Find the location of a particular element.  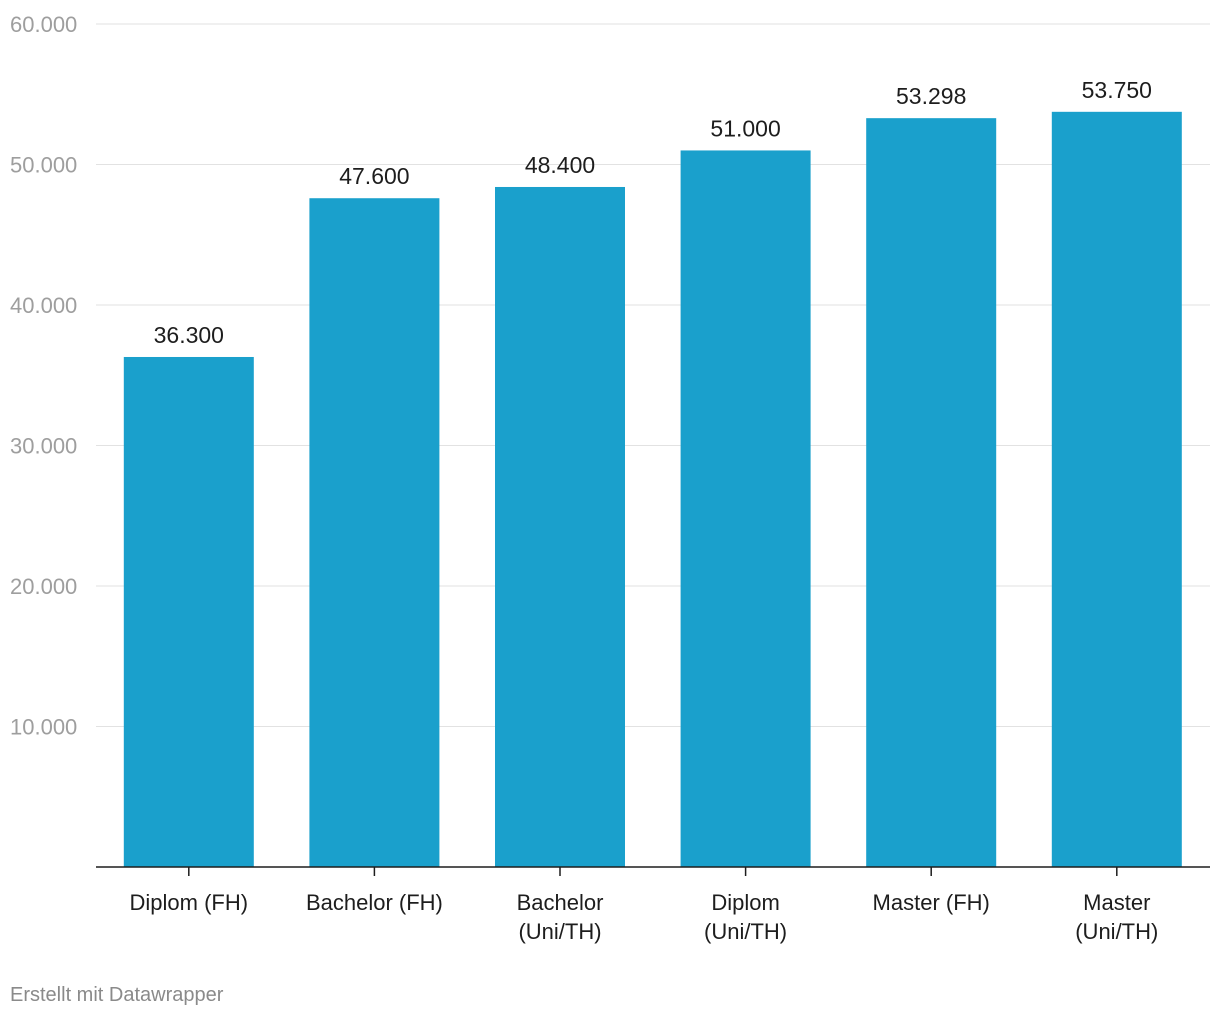

x-category-label: Diplom (Uni/TH) is located at coordinates (745, 917).